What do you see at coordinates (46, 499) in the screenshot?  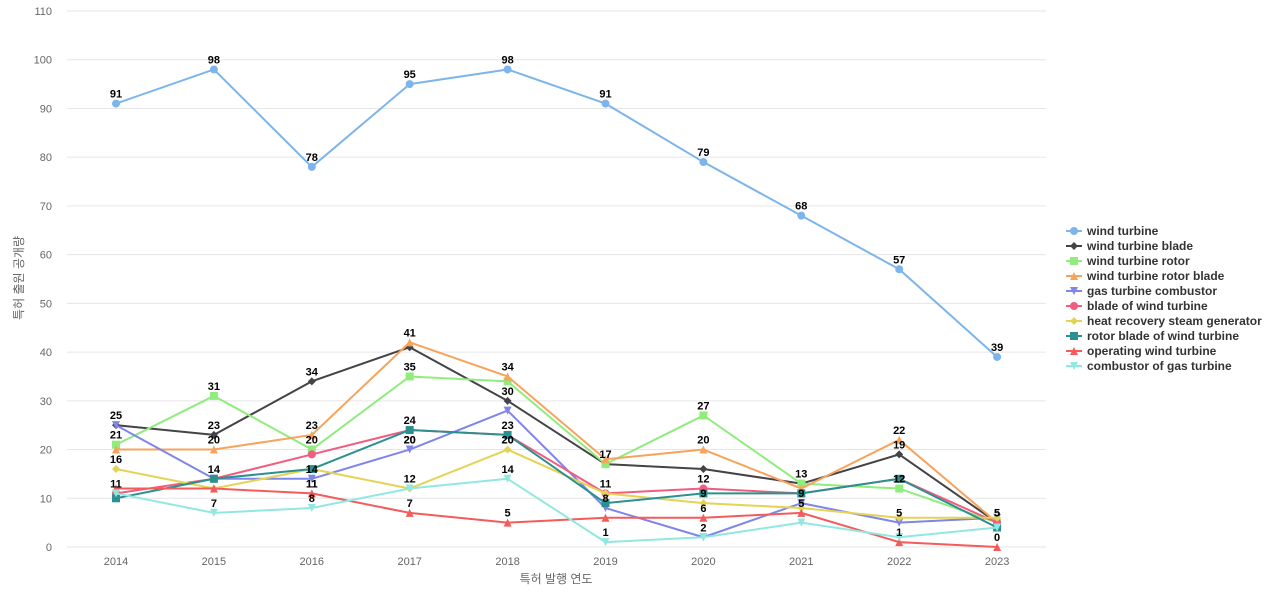 I see `y-tick-label: 10` at bounding box center [46, 499].